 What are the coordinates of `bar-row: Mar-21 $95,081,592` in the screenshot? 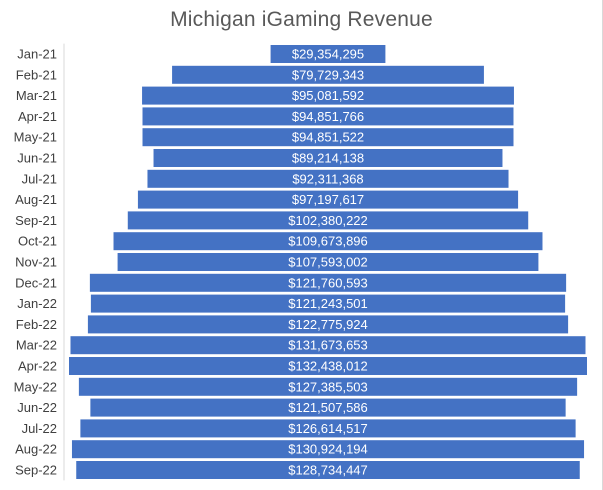 It's located at (265, 95).